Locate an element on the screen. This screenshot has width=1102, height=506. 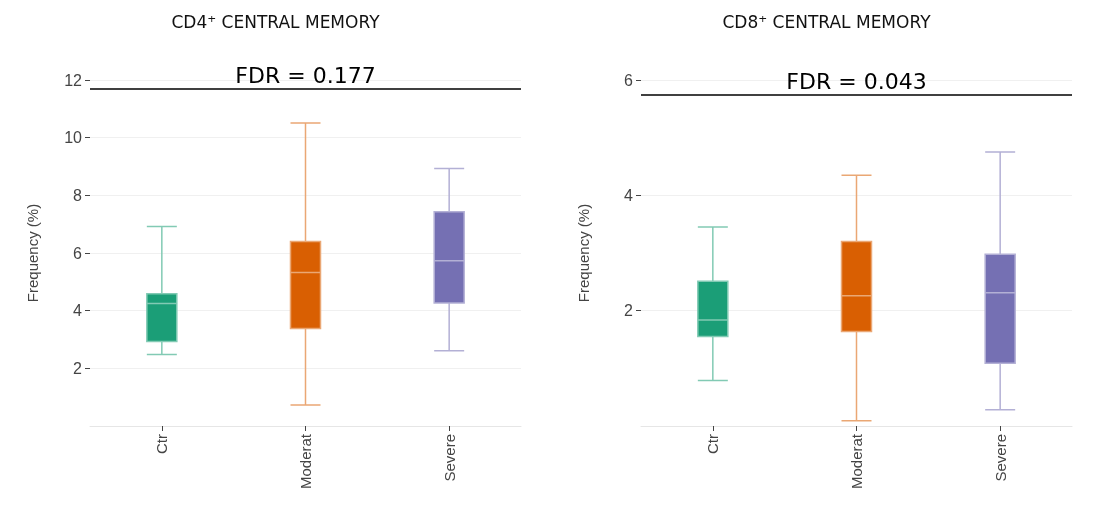
annotation: FDR = 0.043 is located at coordinates (856, 81).